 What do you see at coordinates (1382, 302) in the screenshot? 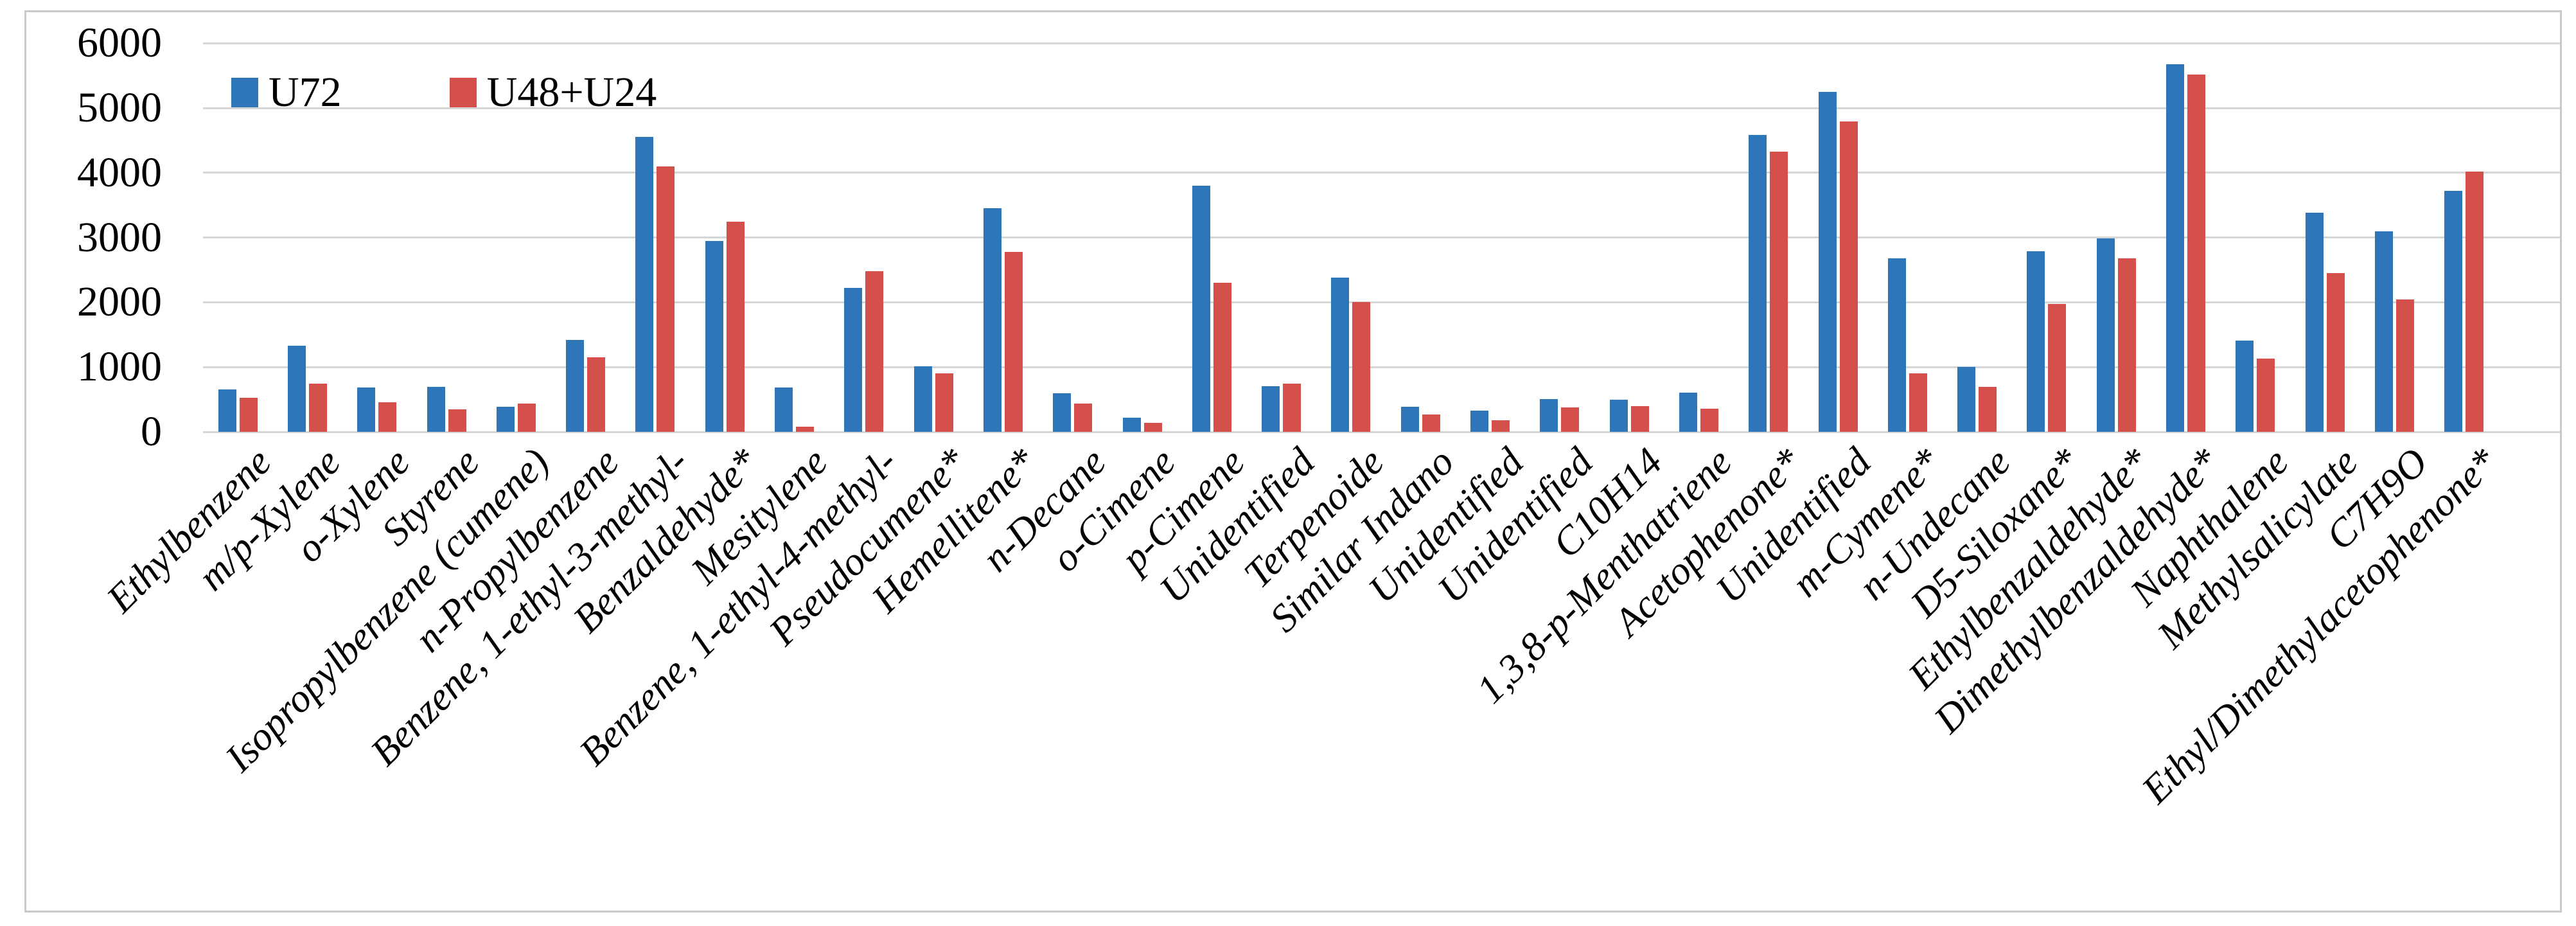
I see `gridline-2000` at bounding box center [1382, 302].